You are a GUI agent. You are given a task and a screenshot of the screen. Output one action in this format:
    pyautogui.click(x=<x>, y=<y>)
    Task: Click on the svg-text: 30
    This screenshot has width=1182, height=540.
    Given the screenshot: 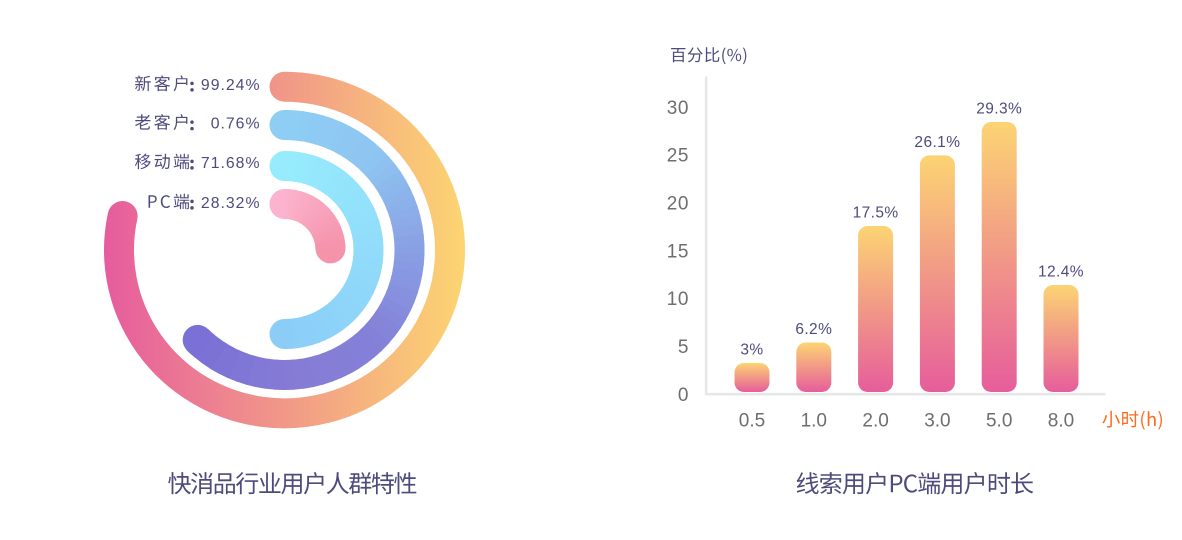 What is the action you would take?
    pyautogui.click(x=678, y=108)
    